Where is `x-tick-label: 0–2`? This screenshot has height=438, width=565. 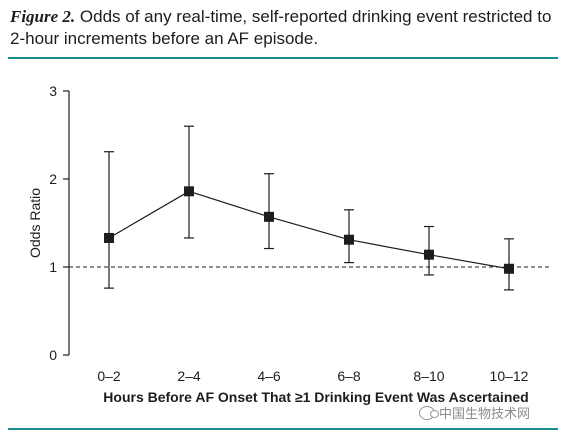
x-tick-label: 0–2 is located at coordinates (109, 376).